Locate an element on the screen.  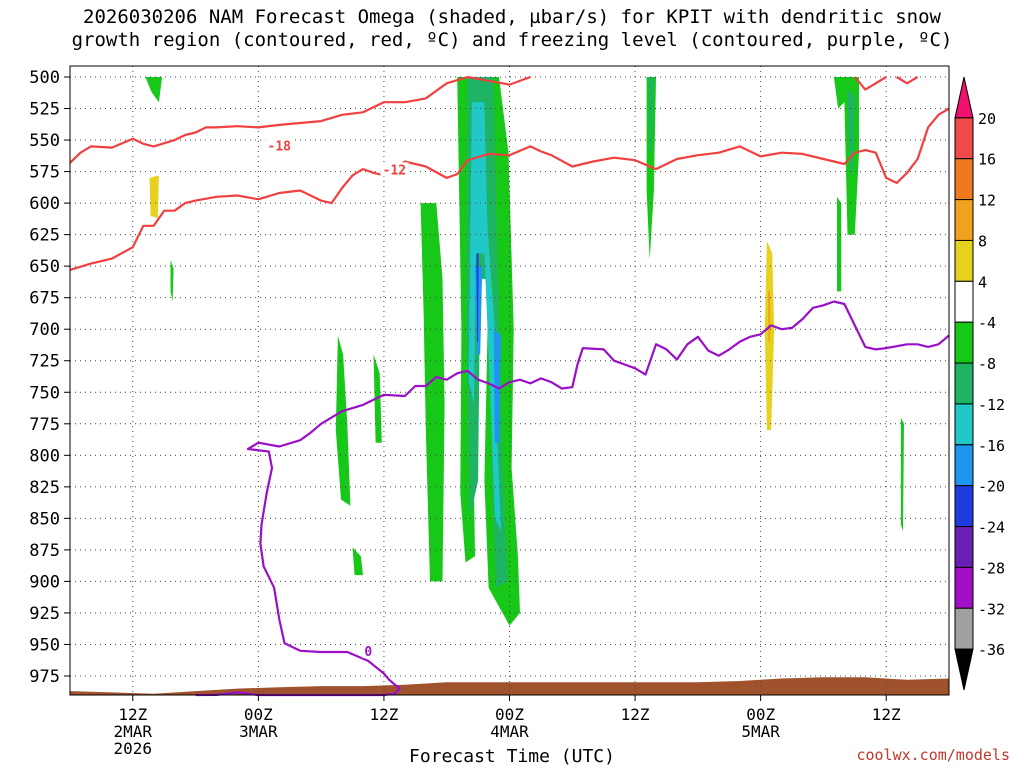
y-tick-label: 650 is located at coordinates (44, 267).